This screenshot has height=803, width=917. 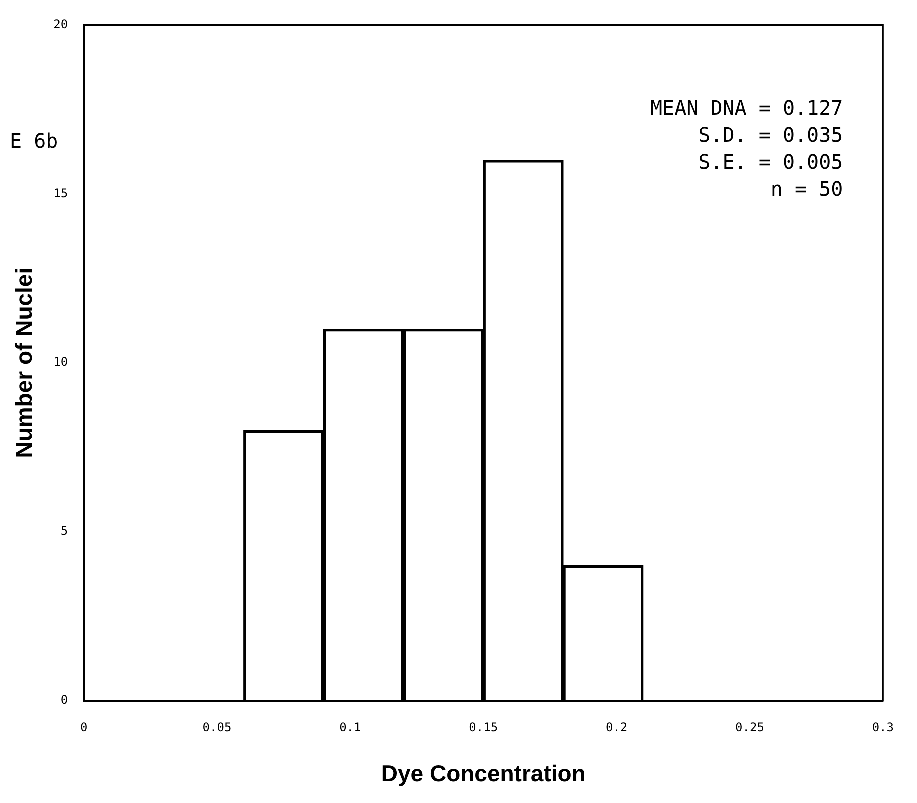 I want to click on y-axis-title: Number of Nuclei, so click(x=24, y=363).